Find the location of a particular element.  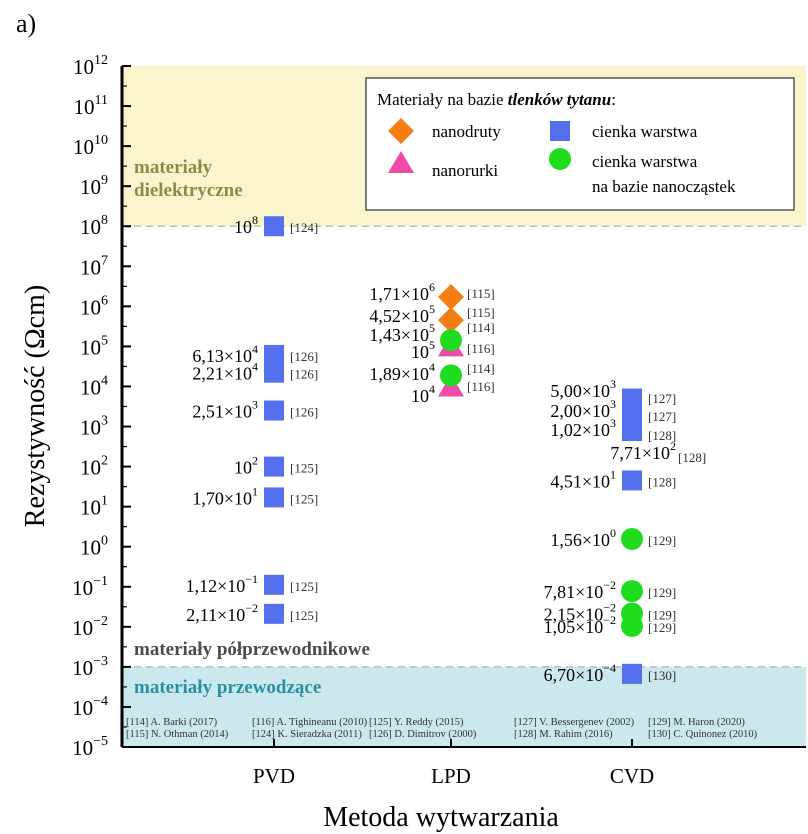

footer-ref: [128] M. Rahim (2016) is located at coordinates (563, 734).